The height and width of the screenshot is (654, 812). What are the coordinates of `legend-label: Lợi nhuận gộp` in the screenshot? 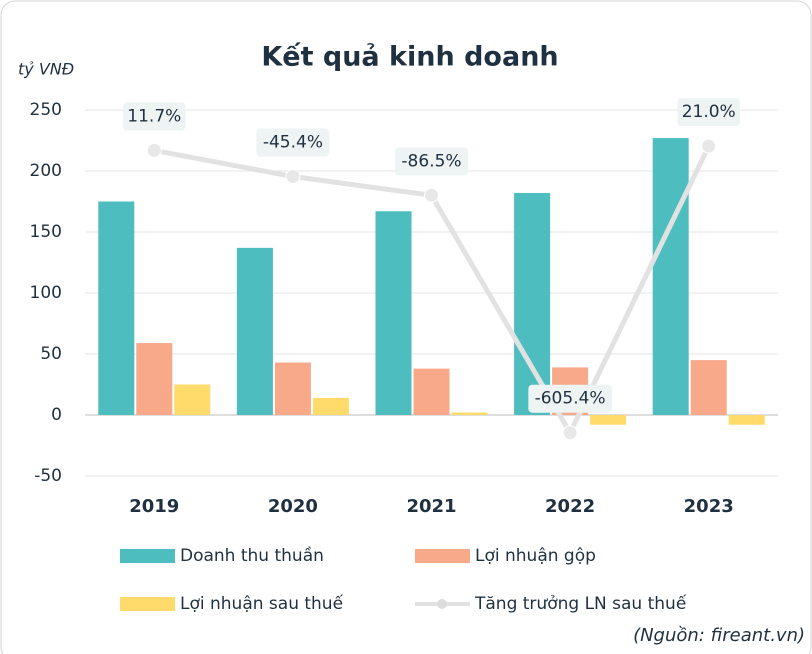 It's located at (535, 556).